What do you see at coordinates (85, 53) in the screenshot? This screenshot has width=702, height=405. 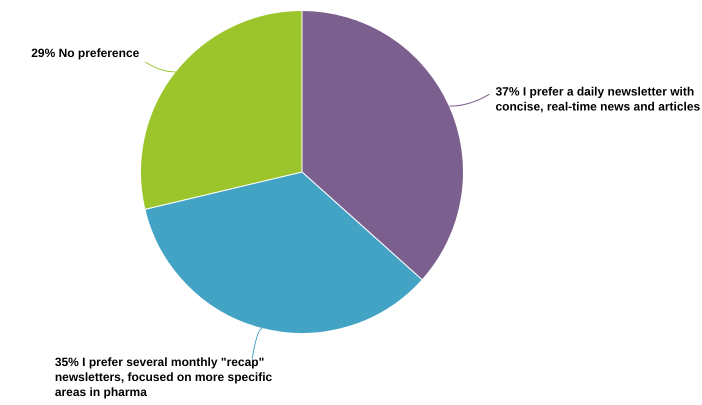 I see `slice-label: 29% No preference` at bounding box center [85, 53].